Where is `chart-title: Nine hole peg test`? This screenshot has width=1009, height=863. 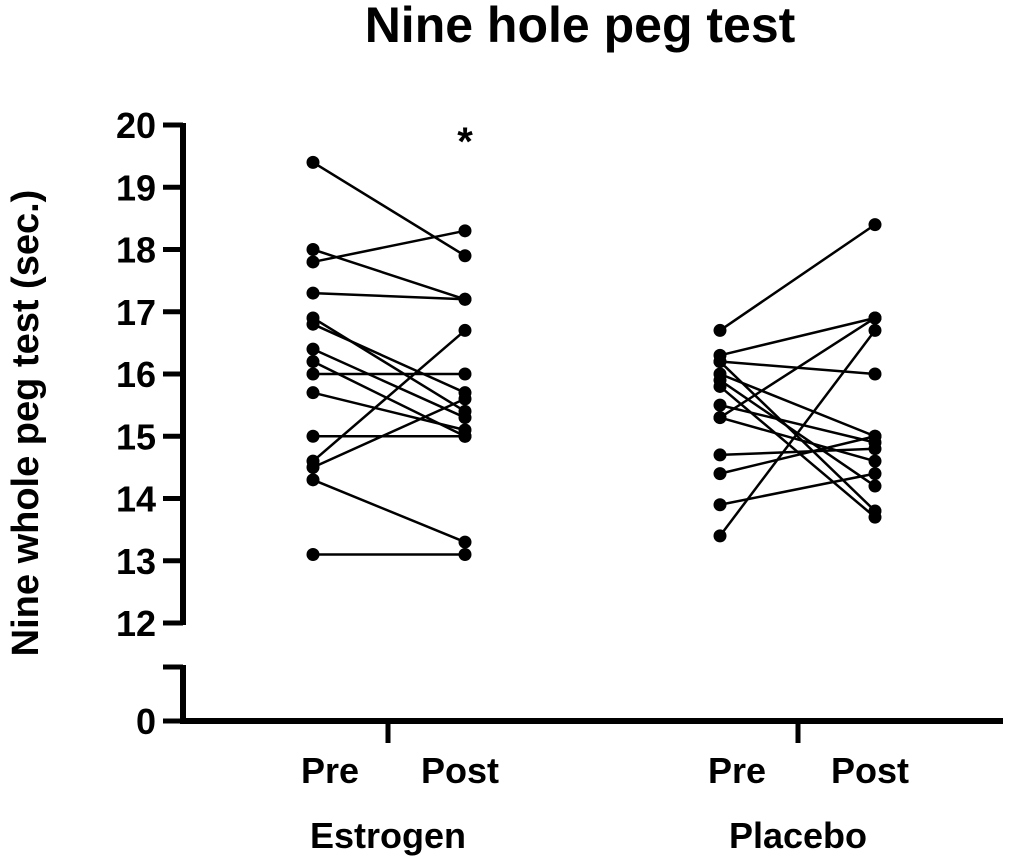 chart-title: Nine hole peg test is located at coordinates (580, 26).